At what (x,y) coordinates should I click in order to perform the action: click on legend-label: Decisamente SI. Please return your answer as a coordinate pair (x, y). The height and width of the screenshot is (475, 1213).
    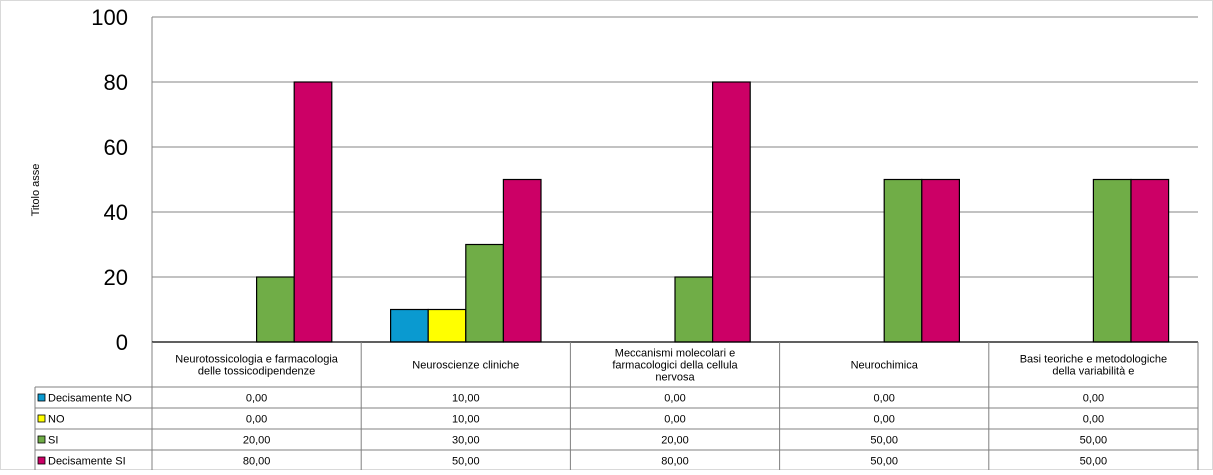
    Looking at the image, I should click on (87, 462).